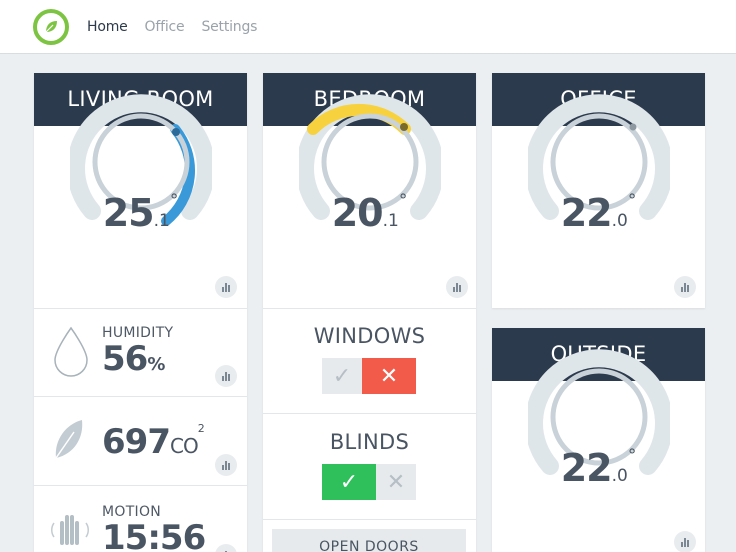 This screenshot has width=736, height=552. Describe the element at coordinates (389, 376) in the screenshot. I see `windows-close-button: ✕` at that location.